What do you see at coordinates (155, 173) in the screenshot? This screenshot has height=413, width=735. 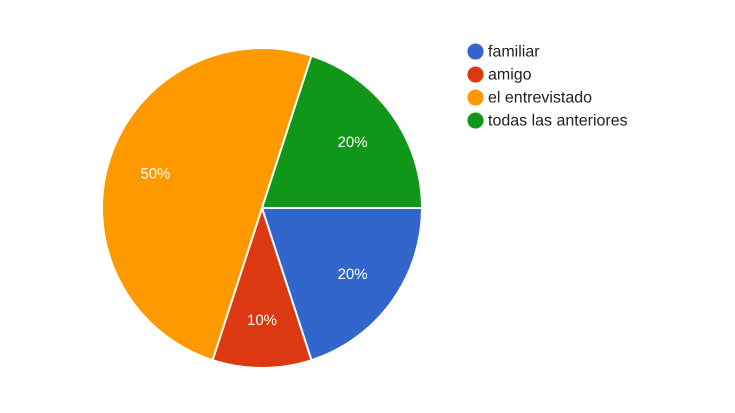 I see `data-label: 50%` at bounding box center [155, 173].